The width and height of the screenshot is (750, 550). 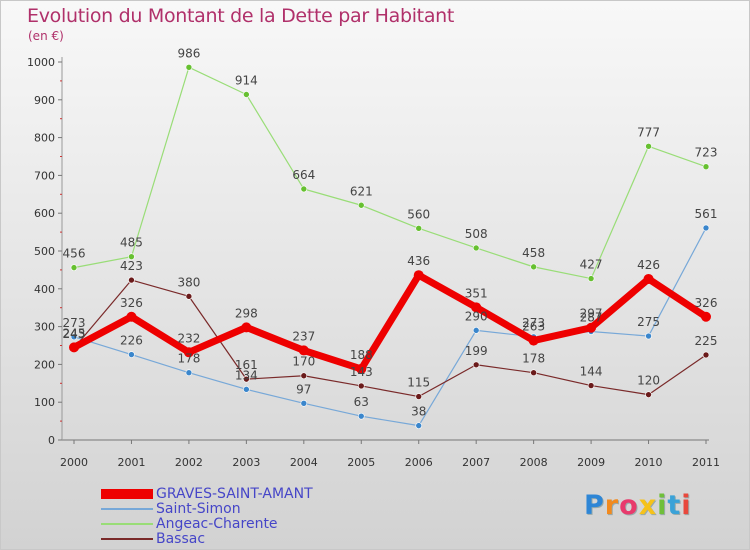 I want to click on x-tick-label: 2010, so click(x=649, y=462).